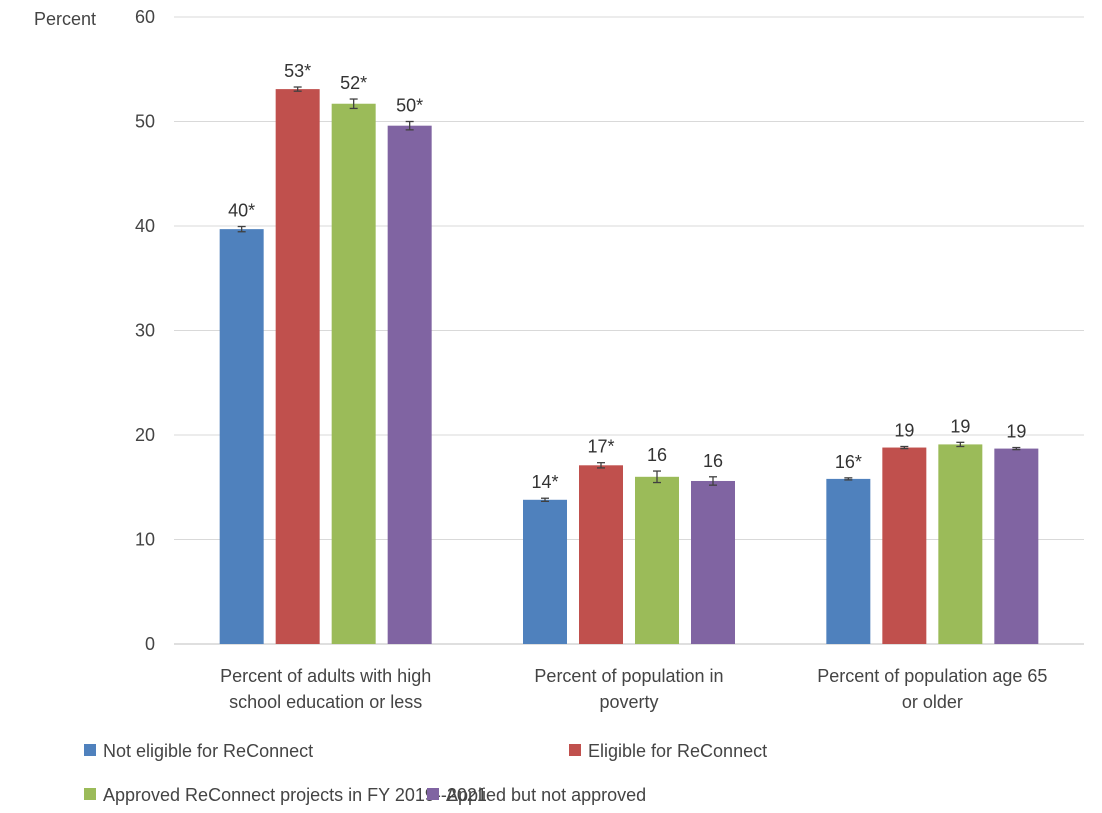 This screenshot has width=1102, height=813. I want to click on data-label: 14*, so click(544, 482).